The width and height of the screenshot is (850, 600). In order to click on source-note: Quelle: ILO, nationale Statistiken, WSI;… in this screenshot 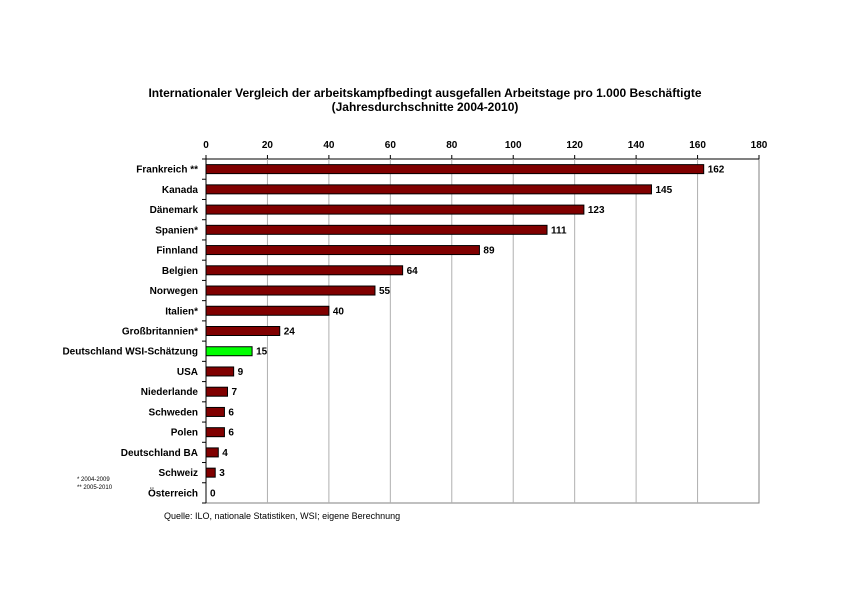, I will do `click(282, 516)`.